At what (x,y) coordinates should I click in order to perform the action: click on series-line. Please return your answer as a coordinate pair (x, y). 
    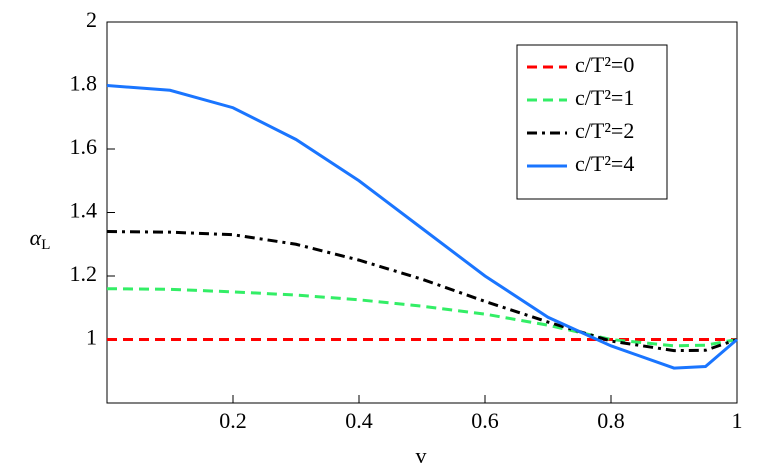
    Looking at the image, I should click on (422, 317).